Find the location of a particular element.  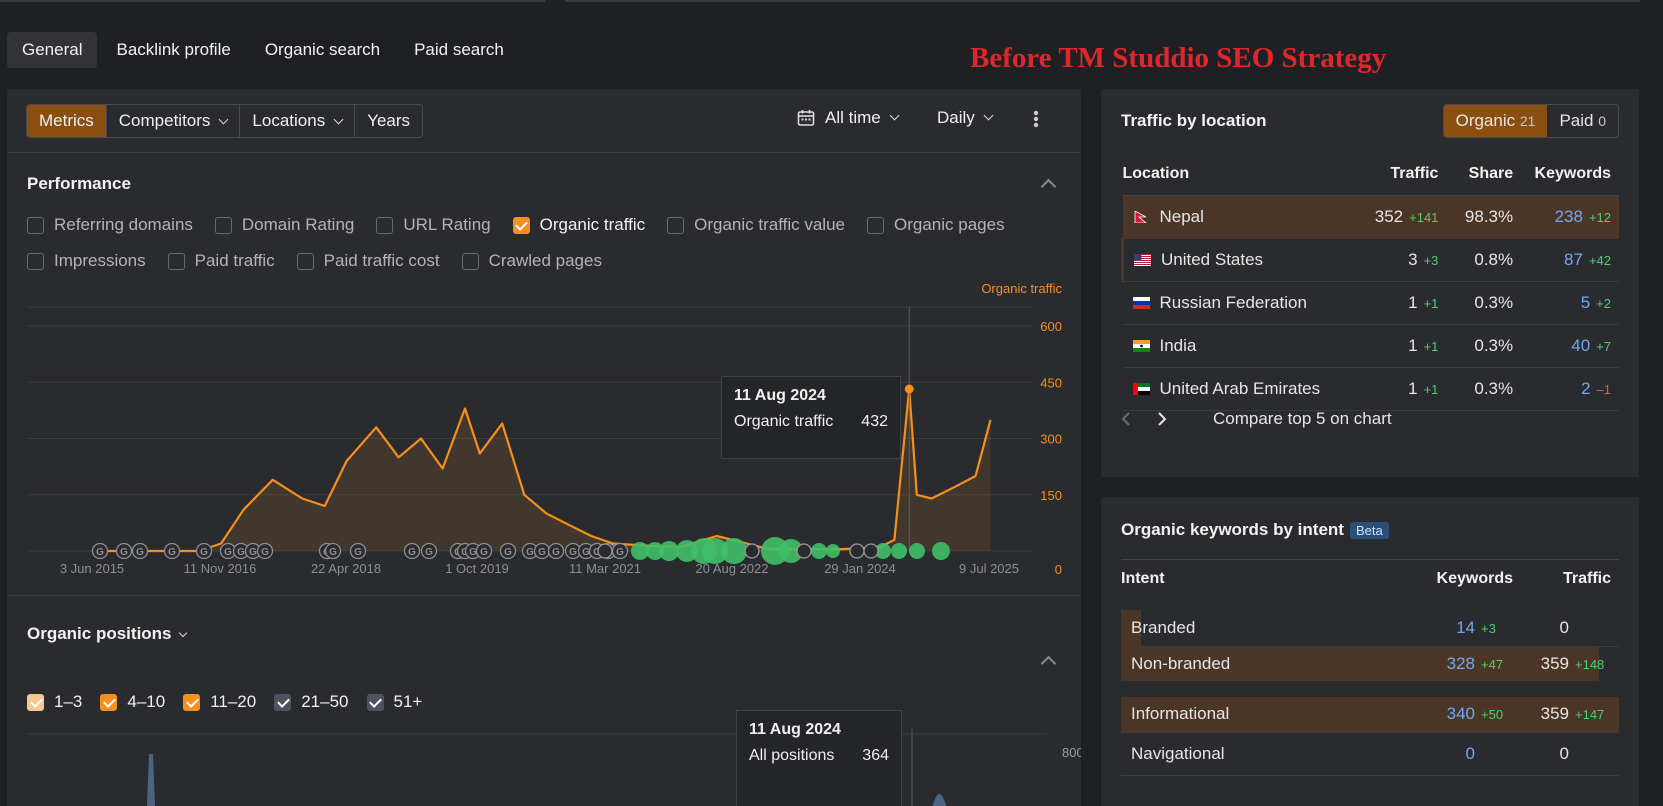

flag-ae-icon is located at coordinates (1141, 388).